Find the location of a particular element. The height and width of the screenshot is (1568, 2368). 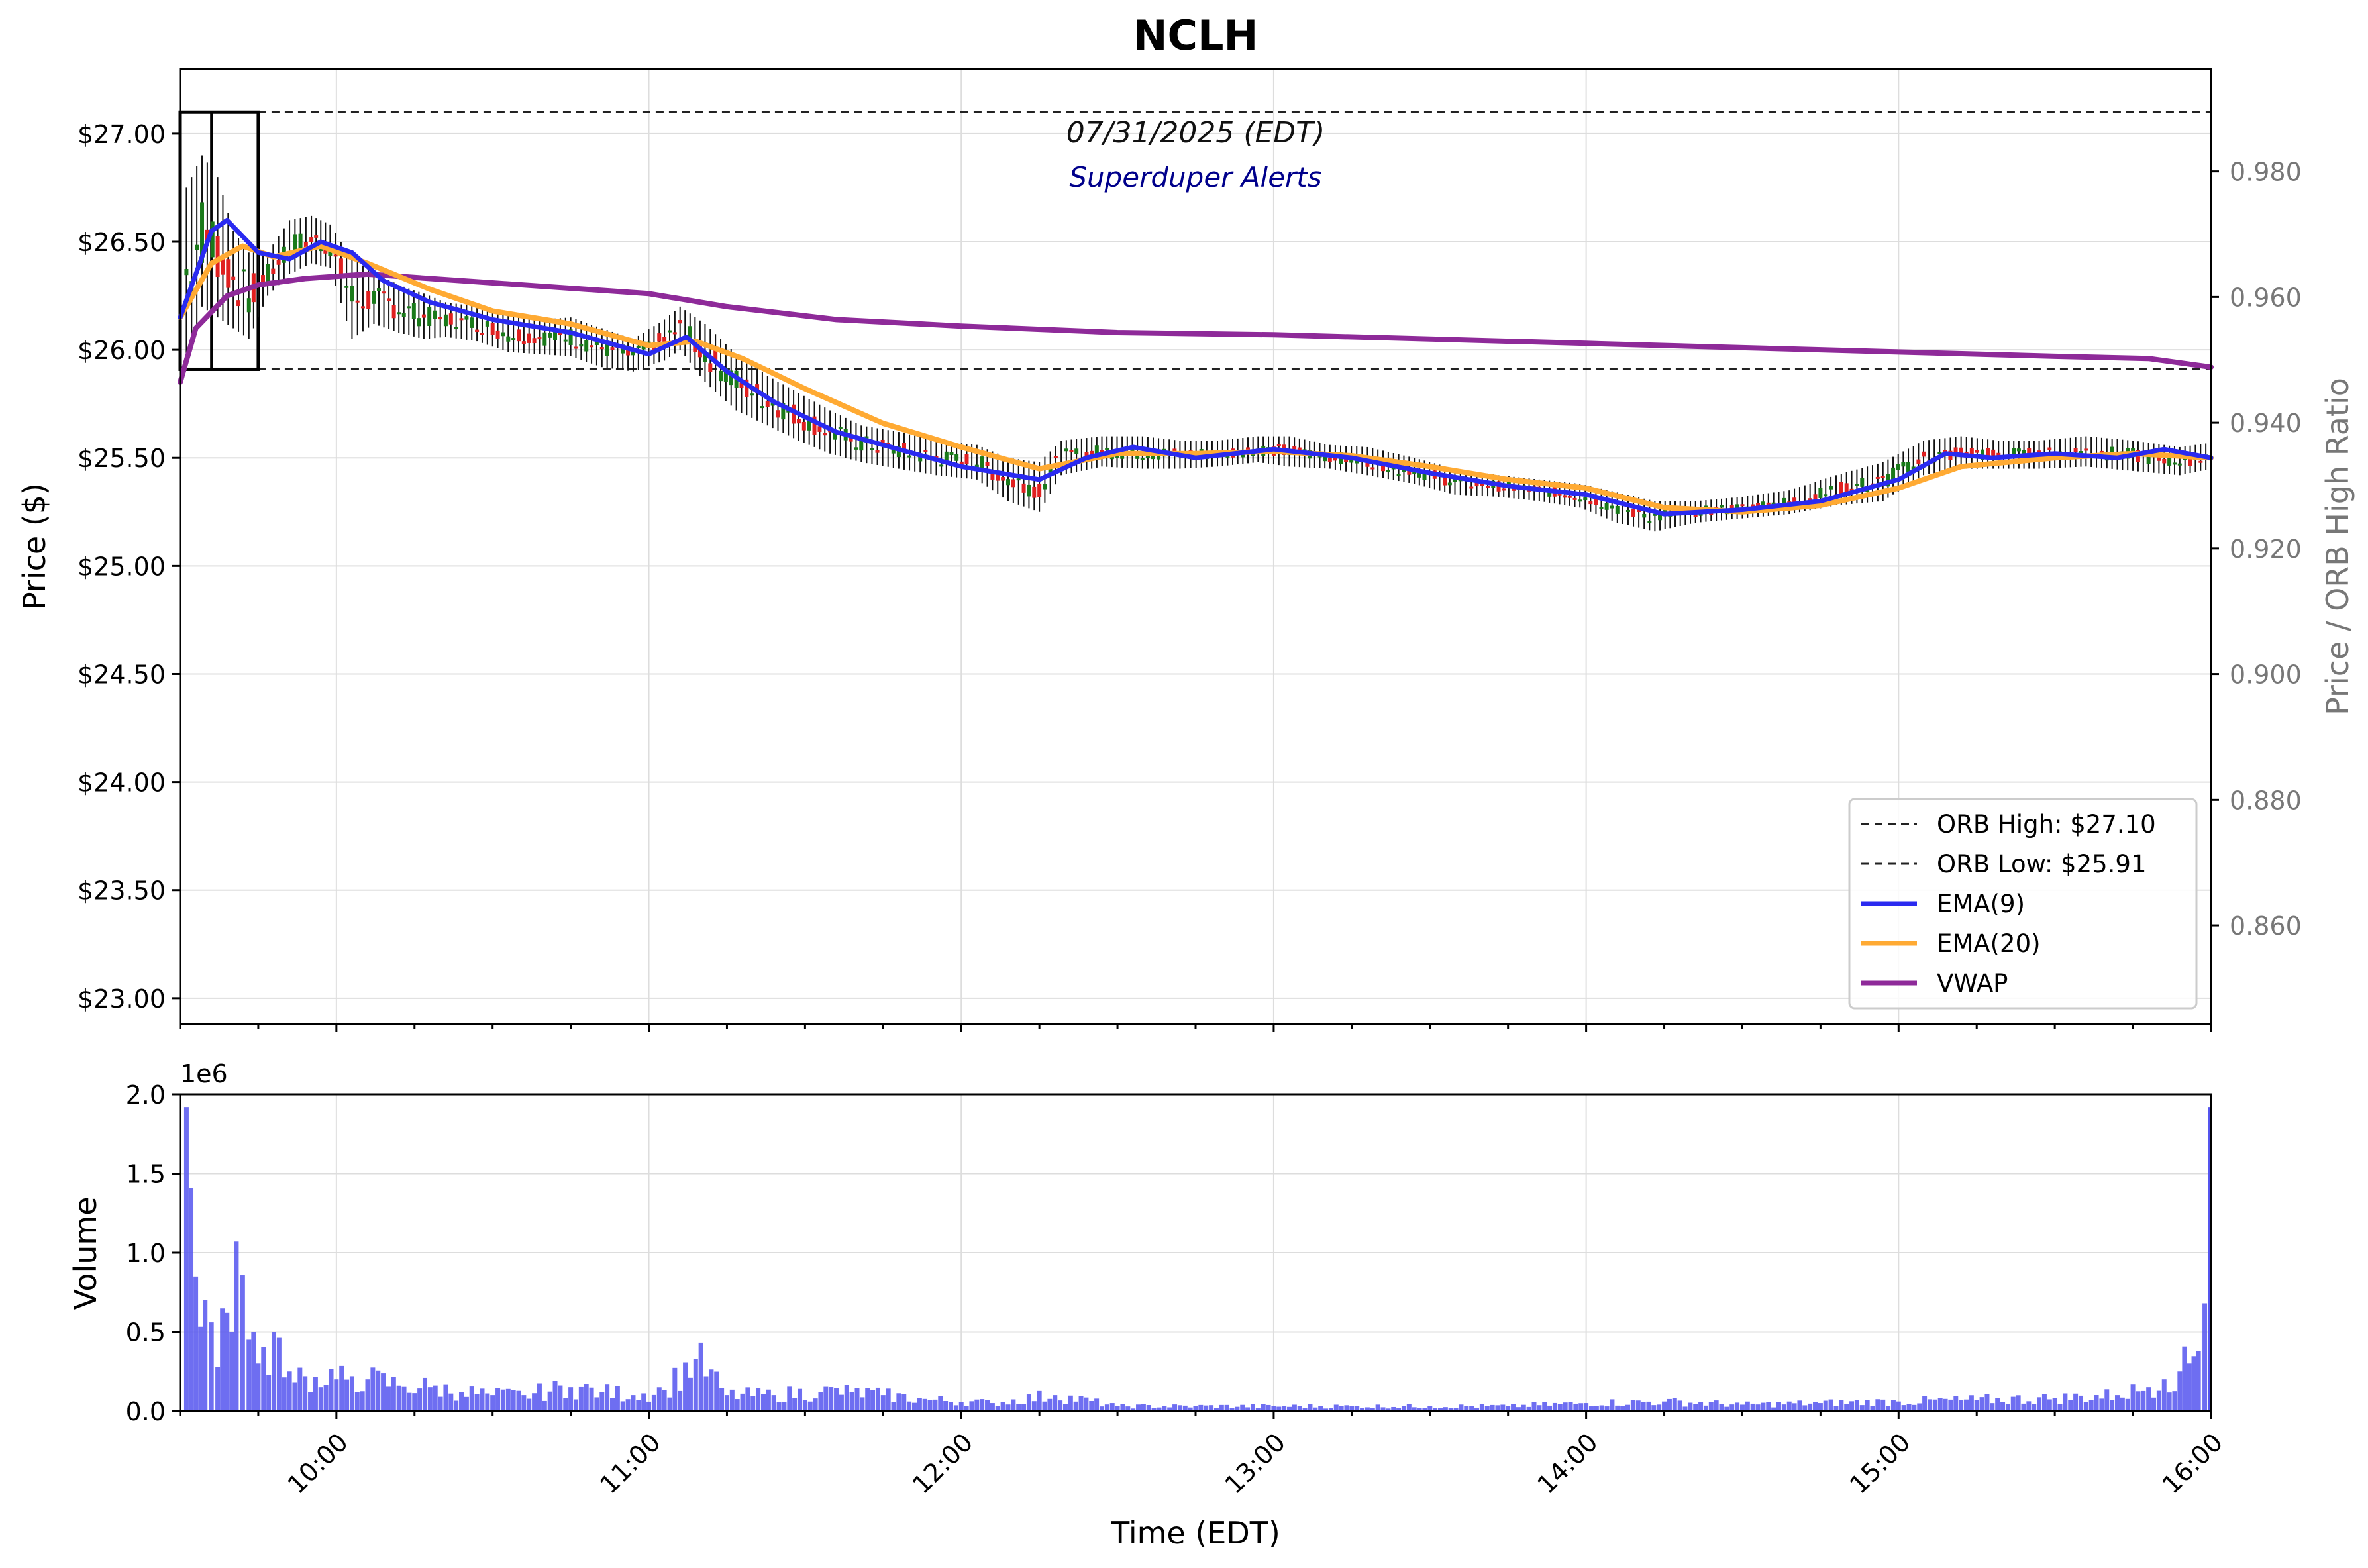

volume-ytick-label: 0.0 is located at coordinates (146, 1411).